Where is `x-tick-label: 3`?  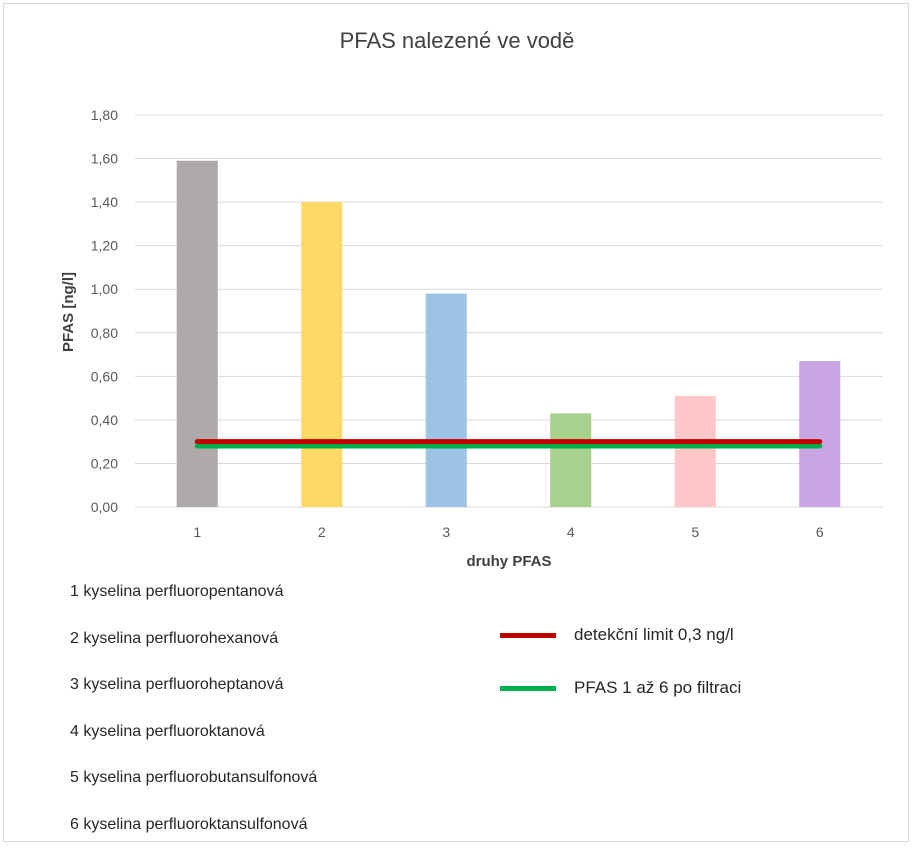
x-tick-label: 3 is located at coordinates (446, 532).